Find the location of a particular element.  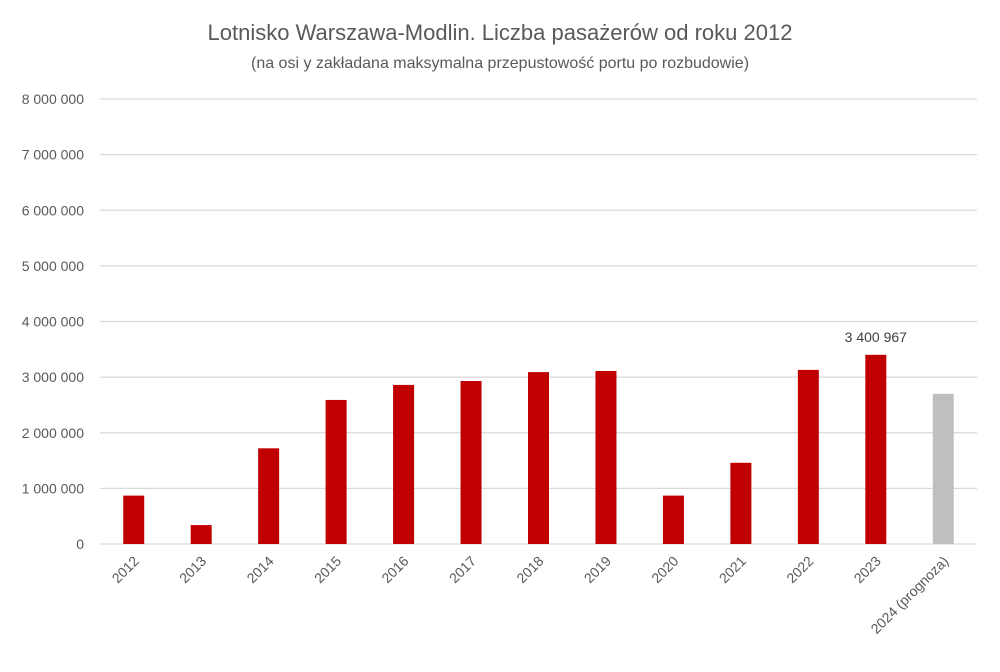

data-label: 3 400 967 is located at coordinates (876, 337).